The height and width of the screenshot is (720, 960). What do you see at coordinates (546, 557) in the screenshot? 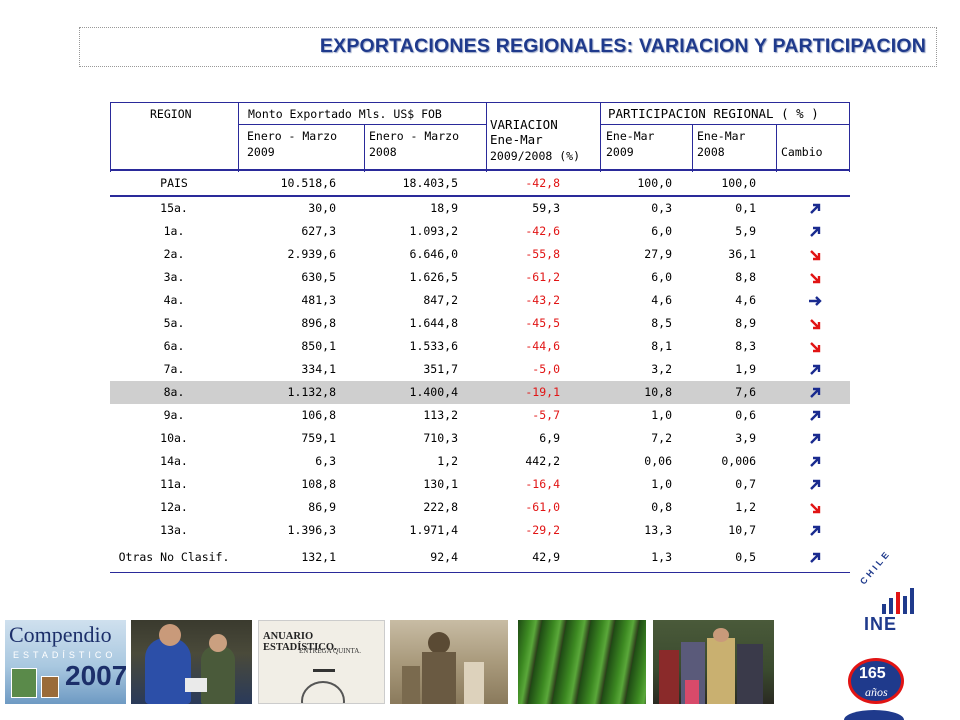
I see `cell-variacion: 42,9` at bounding box center [546, 557].